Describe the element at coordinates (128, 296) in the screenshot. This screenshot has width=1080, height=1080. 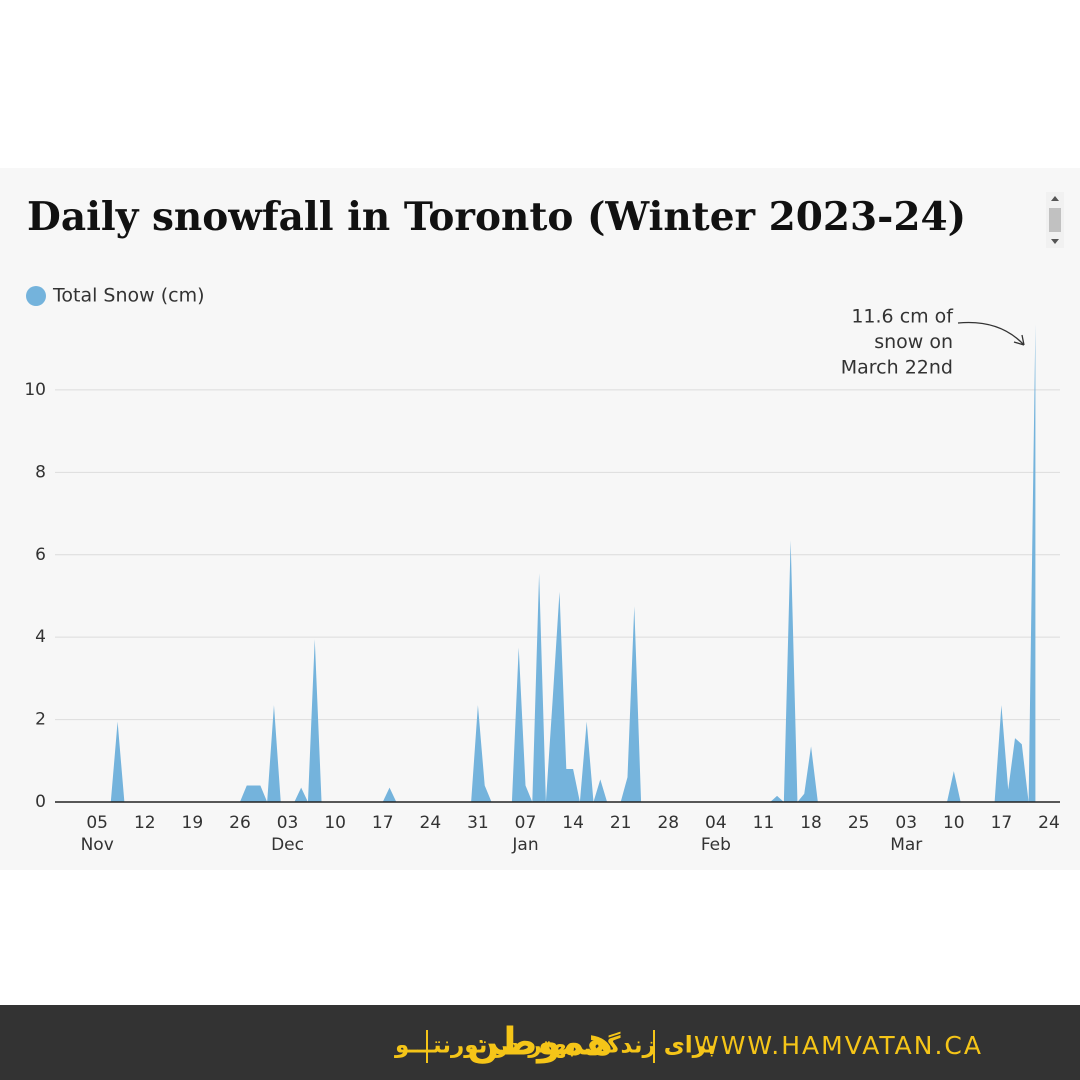
I see `legend-label: Total Snow (cm)` at that location.